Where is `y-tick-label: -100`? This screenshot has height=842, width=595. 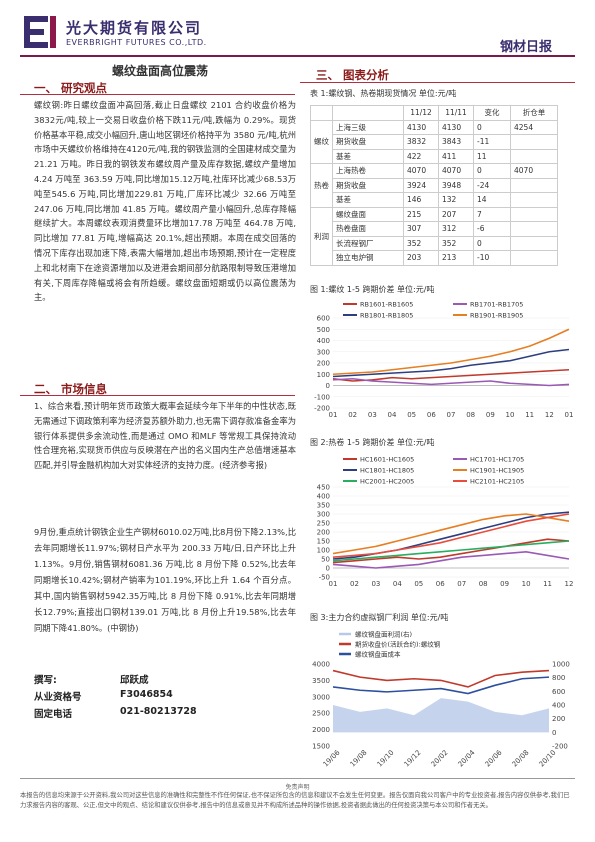 y-tick-label: -100 is located at coordinates (322, 397).